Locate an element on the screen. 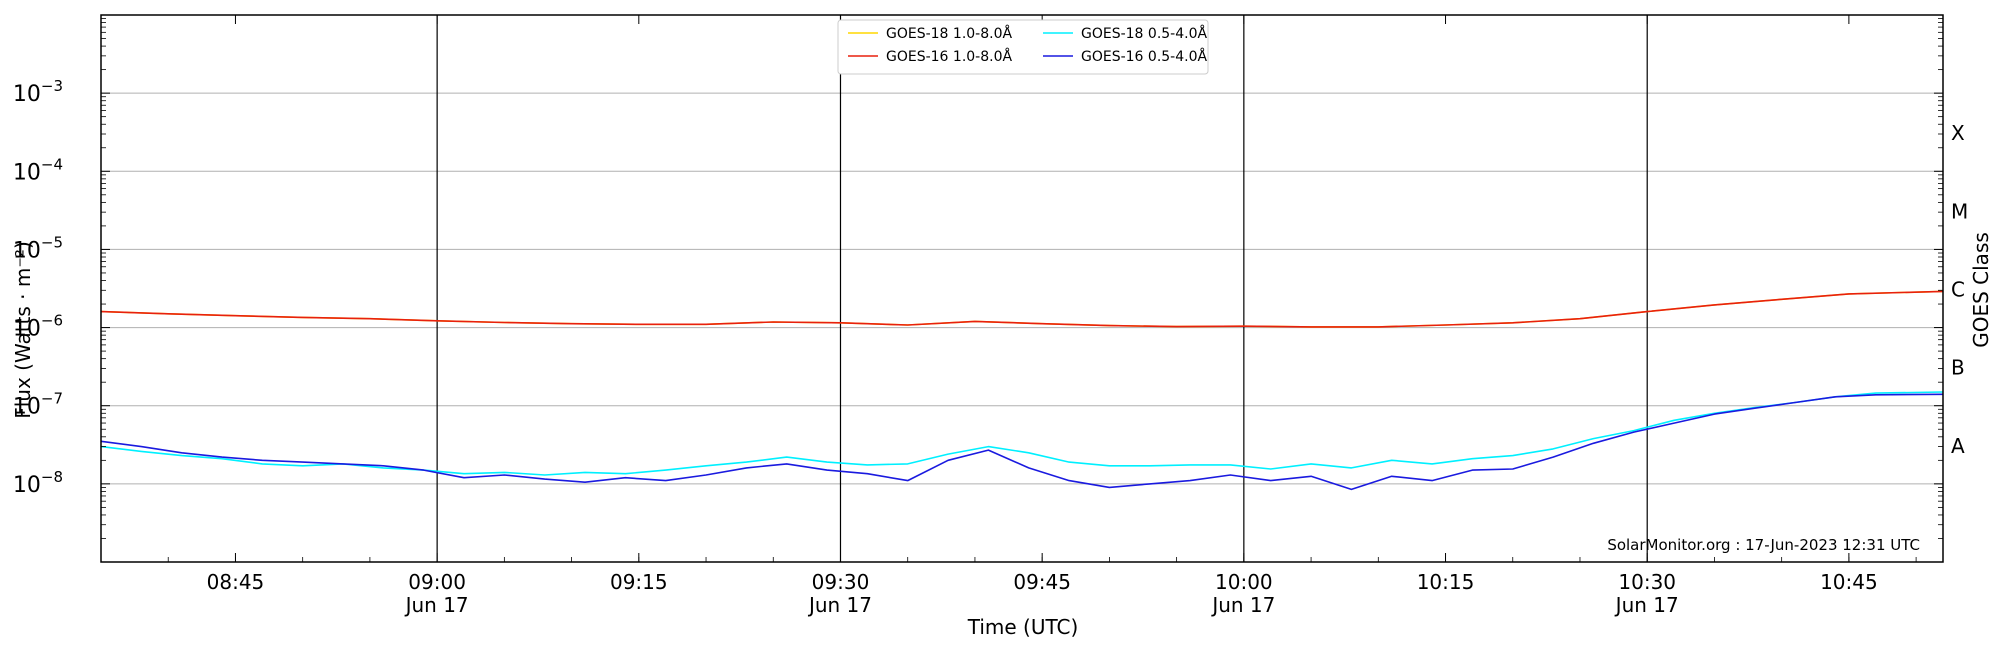 The image size is (2000, 650). series-line-goes-18-0-5-4-0- is located at coordinates (1022, 433).